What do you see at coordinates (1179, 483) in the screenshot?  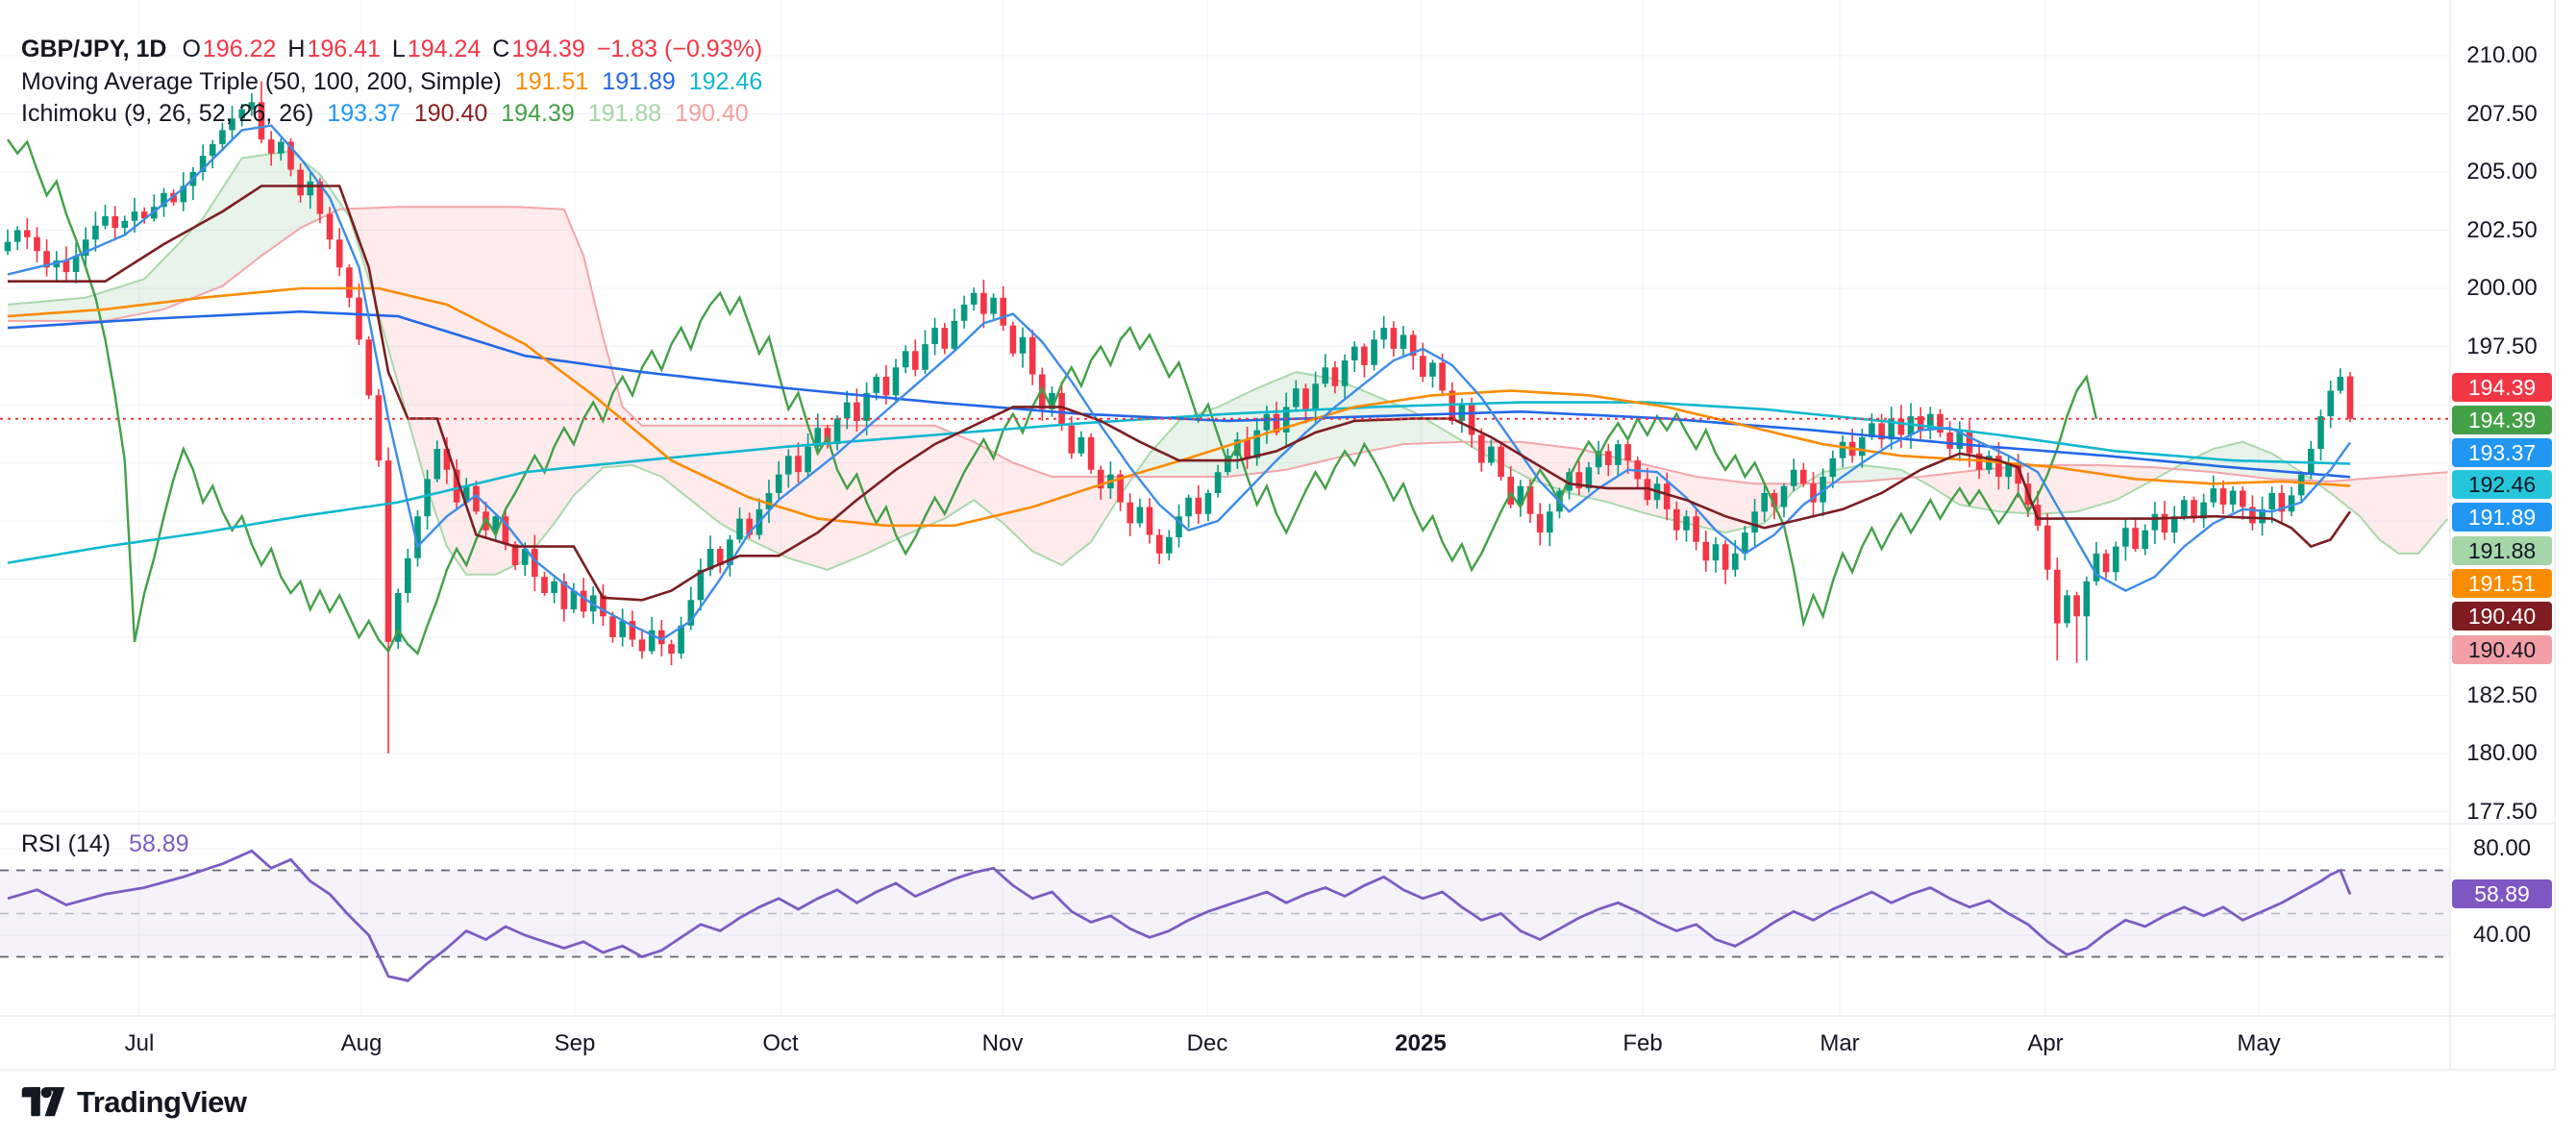 I see `sma-200-line` at bounding box center [1179, 483].